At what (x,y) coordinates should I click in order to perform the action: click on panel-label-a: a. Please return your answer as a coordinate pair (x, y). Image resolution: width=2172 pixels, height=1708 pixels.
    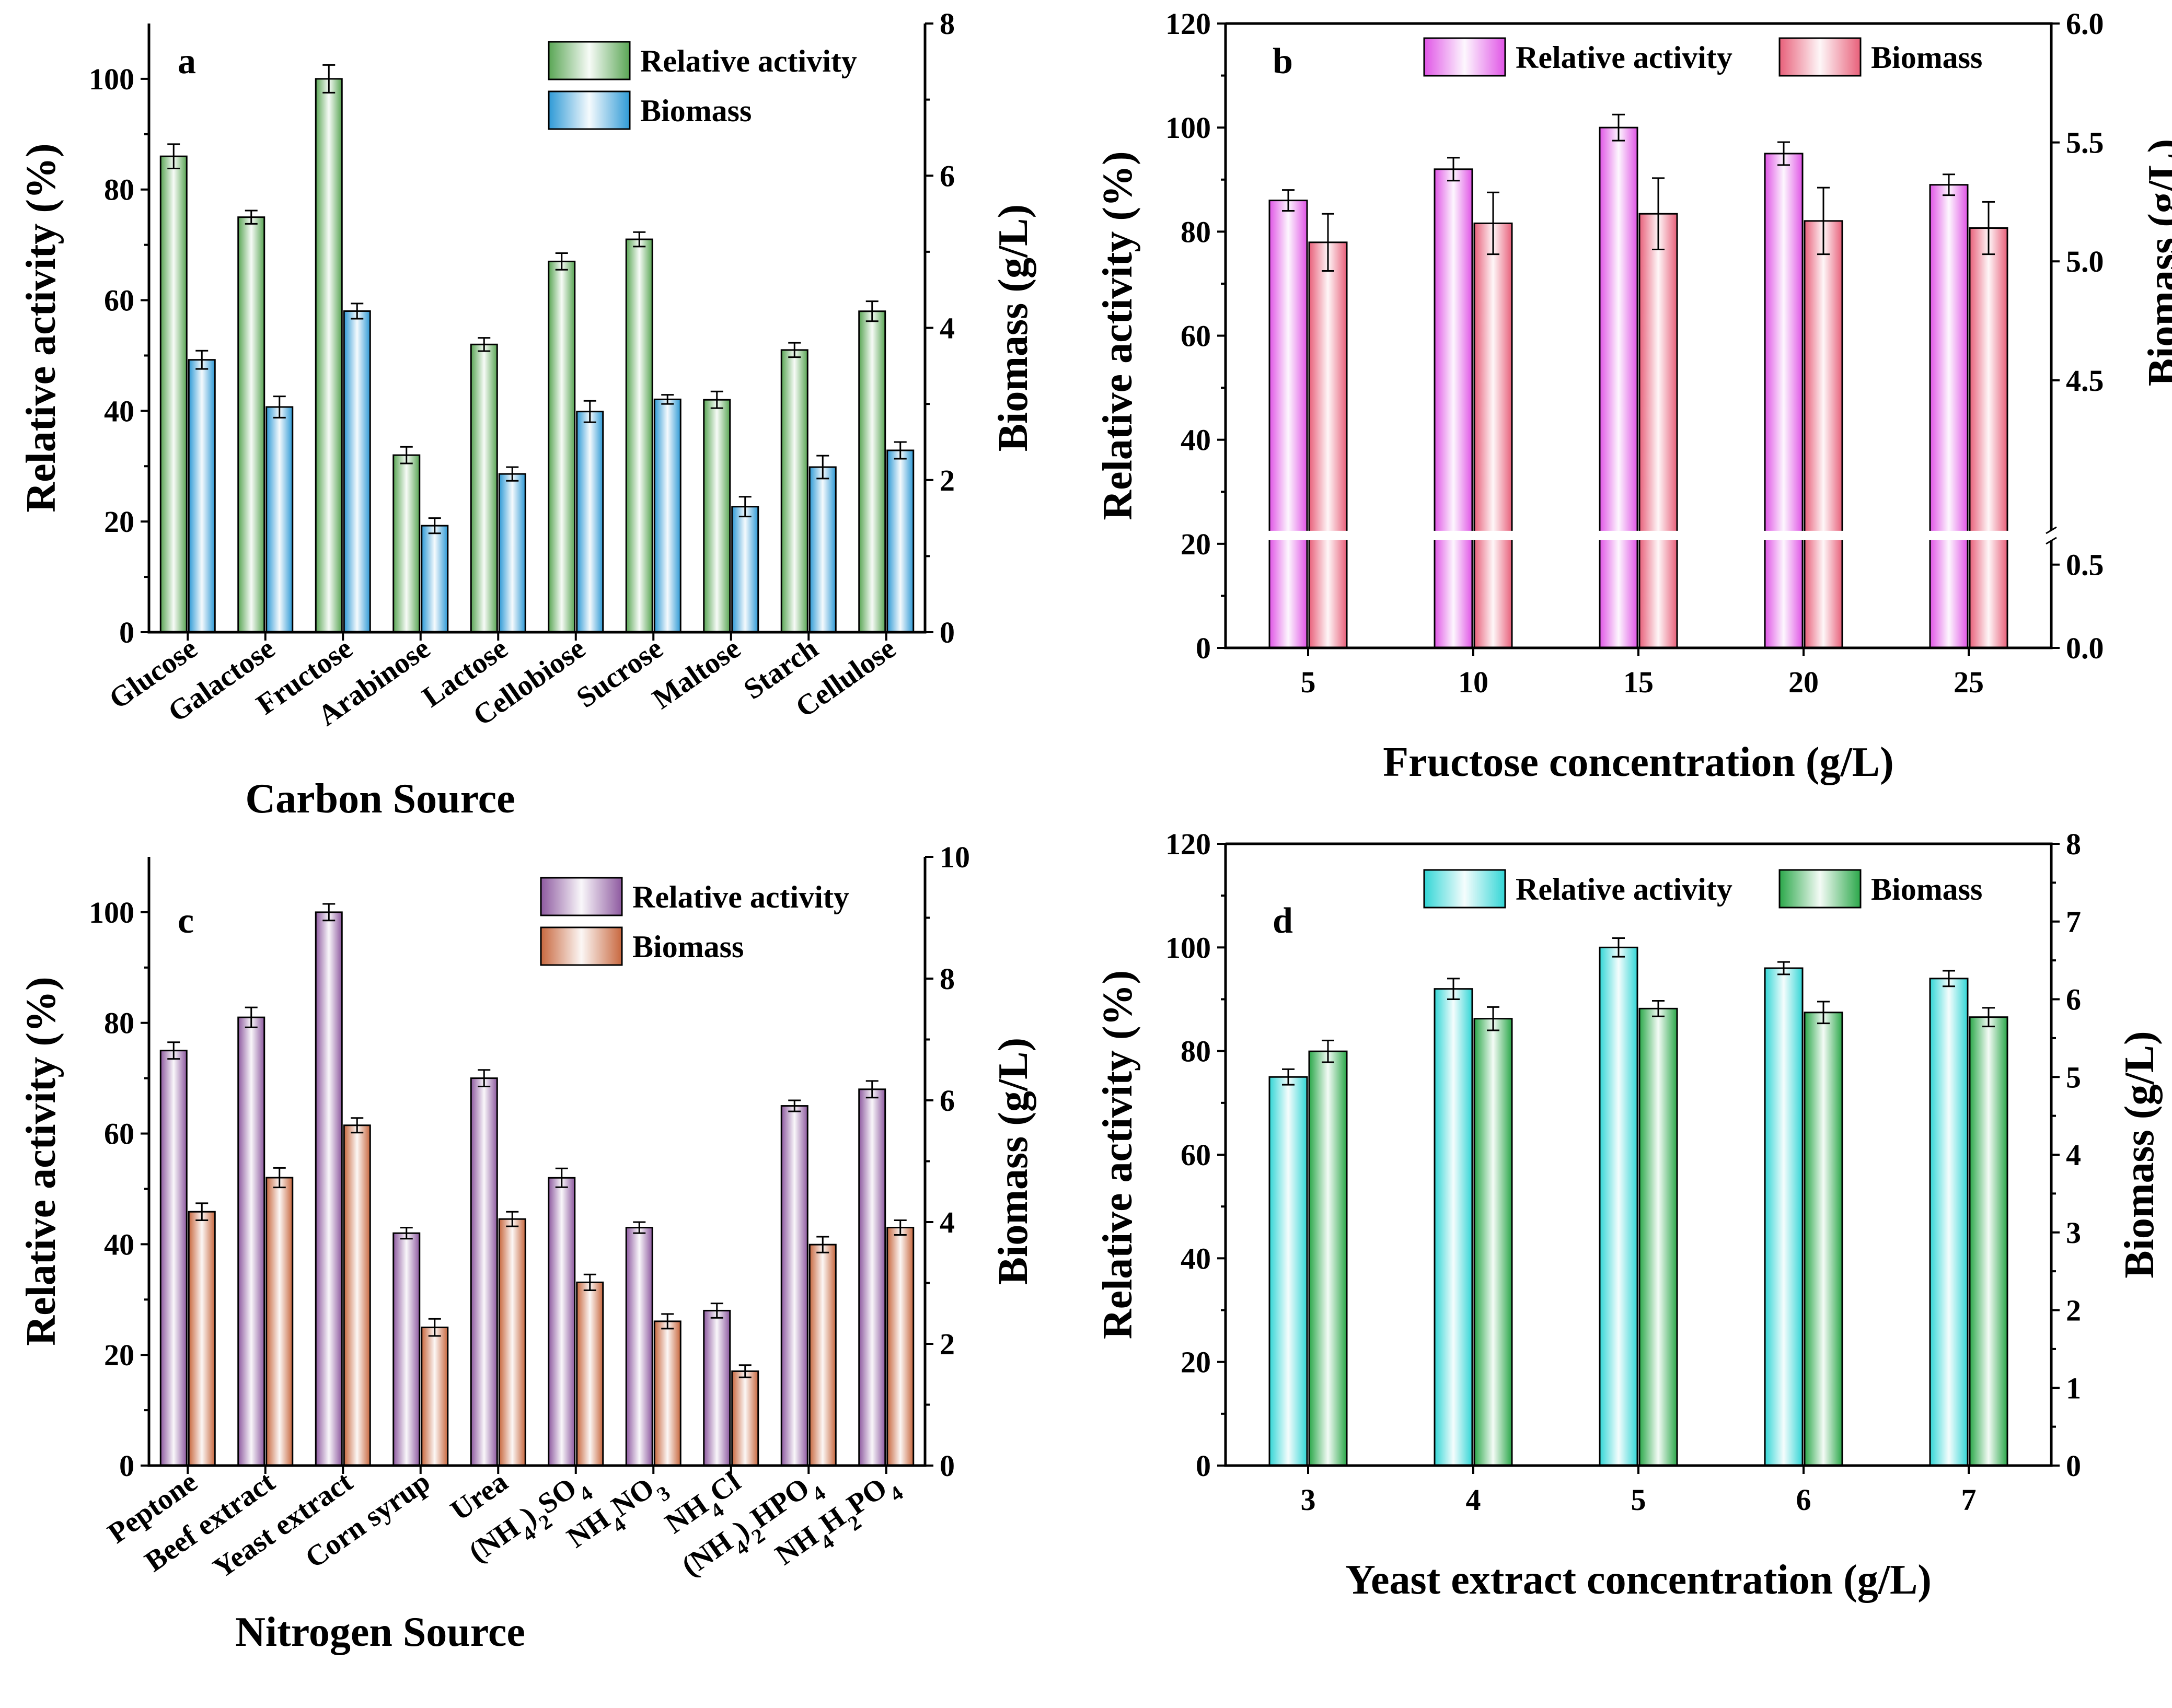
    Looking at the image, I should click on (187, 61).